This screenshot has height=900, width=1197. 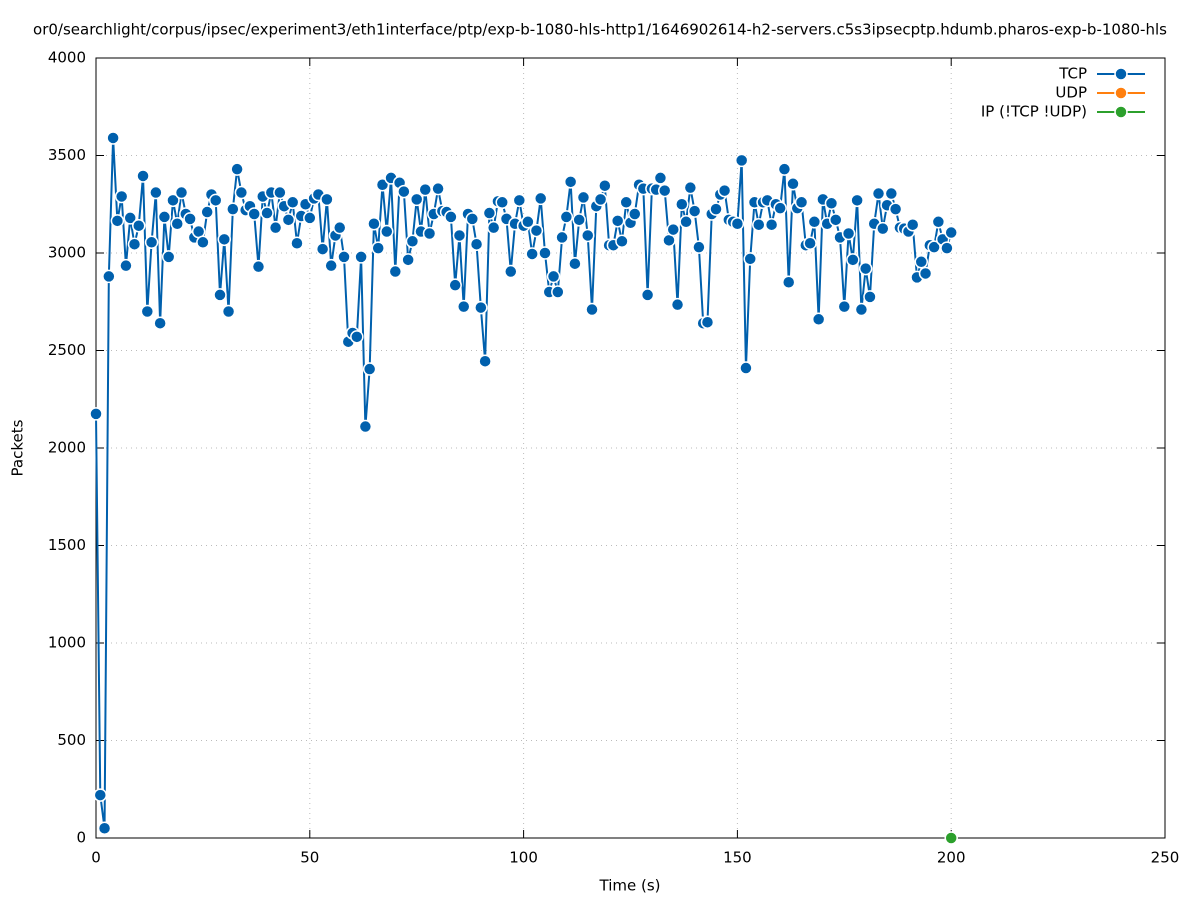 I want to click on y-tick-label: 500, so click(x=71, y=740).